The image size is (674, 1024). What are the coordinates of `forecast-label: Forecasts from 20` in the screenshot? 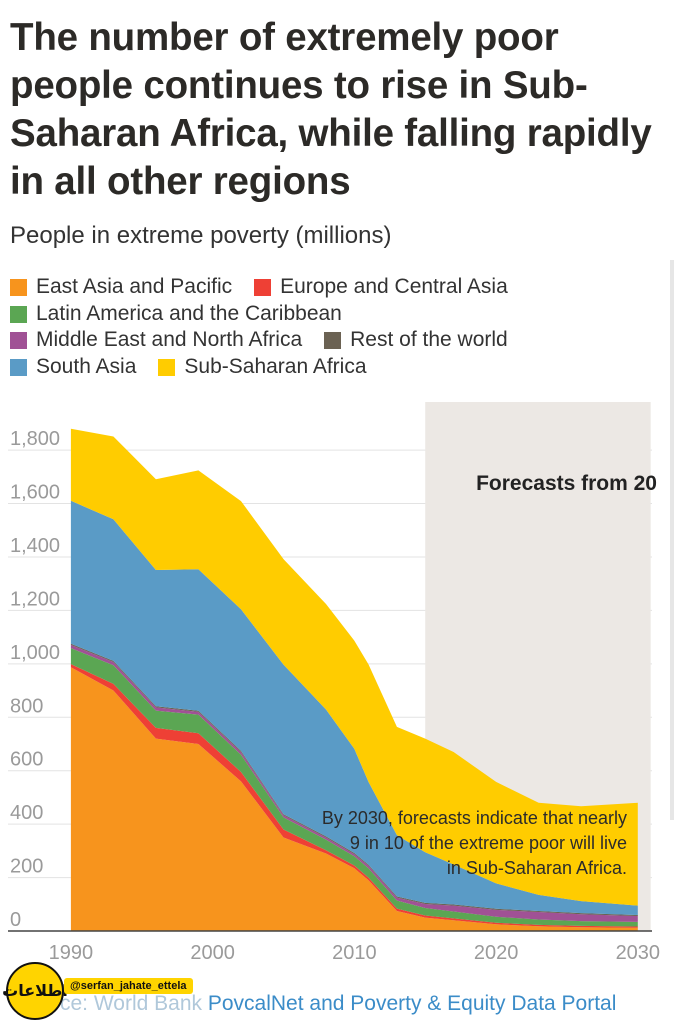 It's located at (566, 483).